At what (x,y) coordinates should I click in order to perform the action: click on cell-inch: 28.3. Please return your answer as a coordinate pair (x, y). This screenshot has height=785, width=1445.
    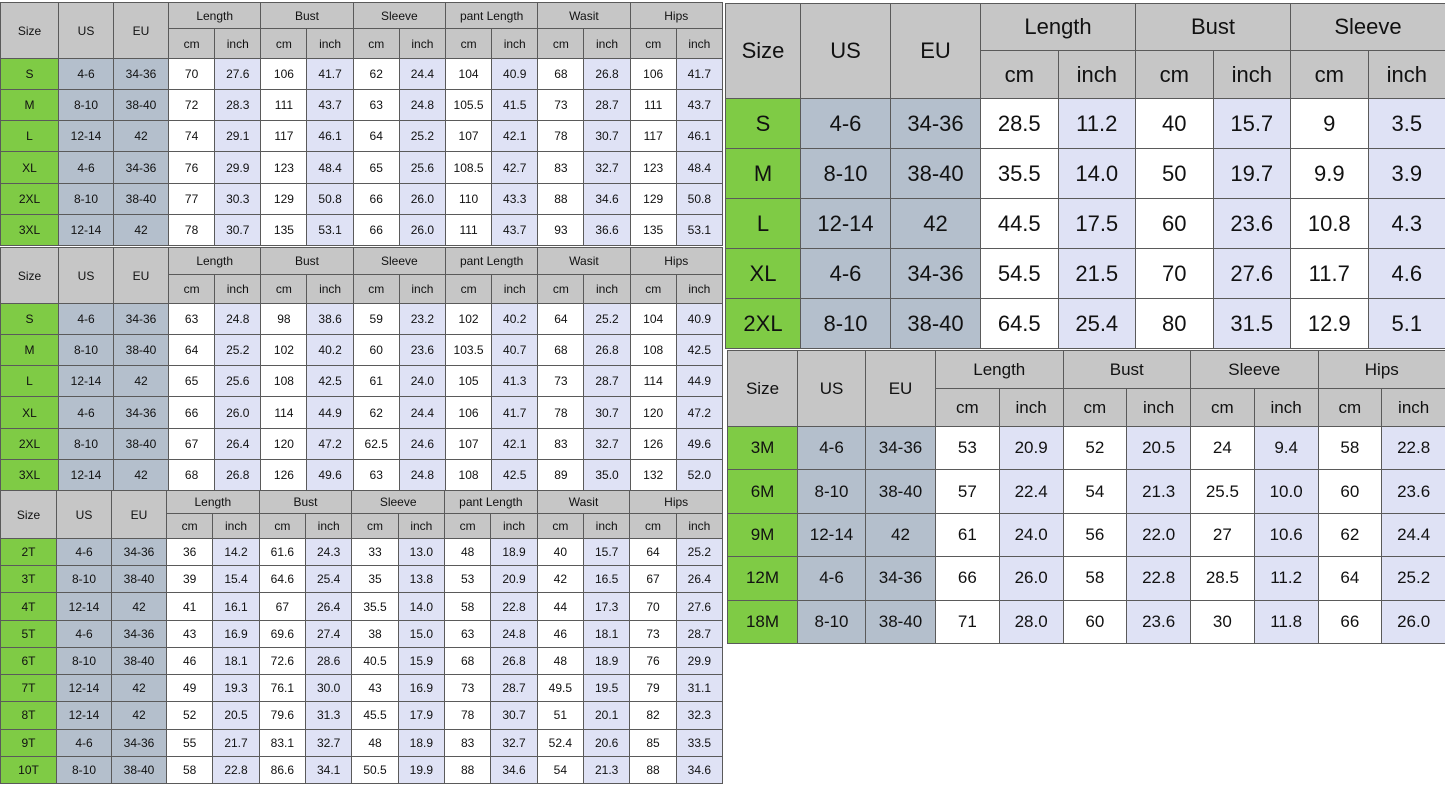
    Looking at the image, I should click on (238, 105).